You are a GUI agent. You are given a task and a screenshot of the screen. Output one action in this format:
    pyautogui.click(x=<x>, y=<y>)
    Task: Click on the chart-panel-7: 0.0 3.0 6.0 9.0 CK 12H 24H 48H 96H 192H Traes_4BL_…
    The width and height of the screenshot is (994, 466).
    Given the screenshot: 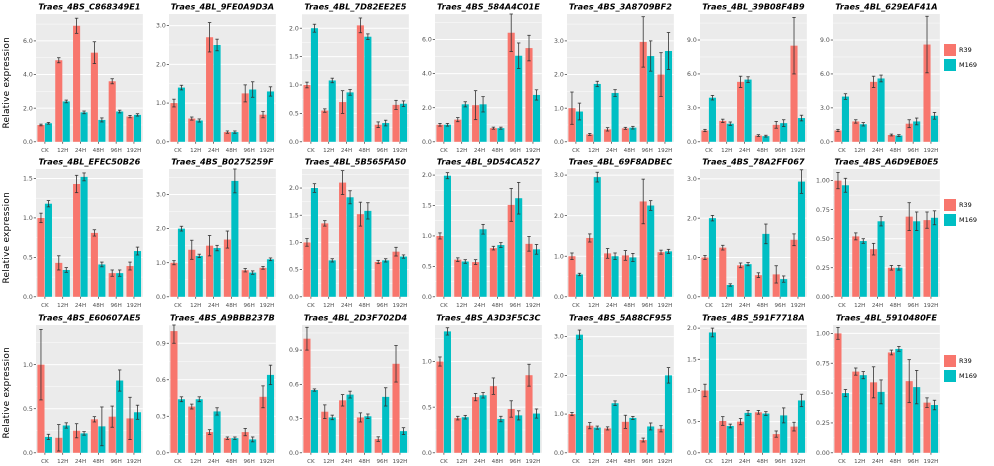 What is the action you would take?
    pyautogui.click(x=880, y=77)
    